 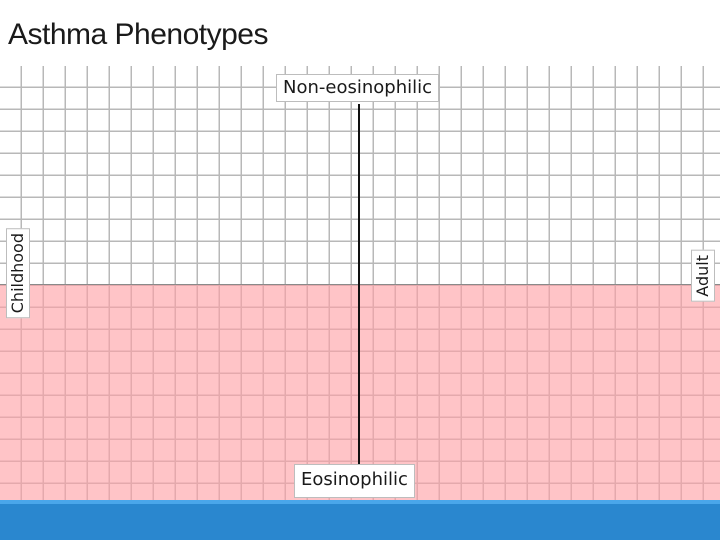 What do you see at coordinates (358, 88) in the screenshot?
I see `top-axis-label: Non-eosinophilic` at bounding box center [358, 88].